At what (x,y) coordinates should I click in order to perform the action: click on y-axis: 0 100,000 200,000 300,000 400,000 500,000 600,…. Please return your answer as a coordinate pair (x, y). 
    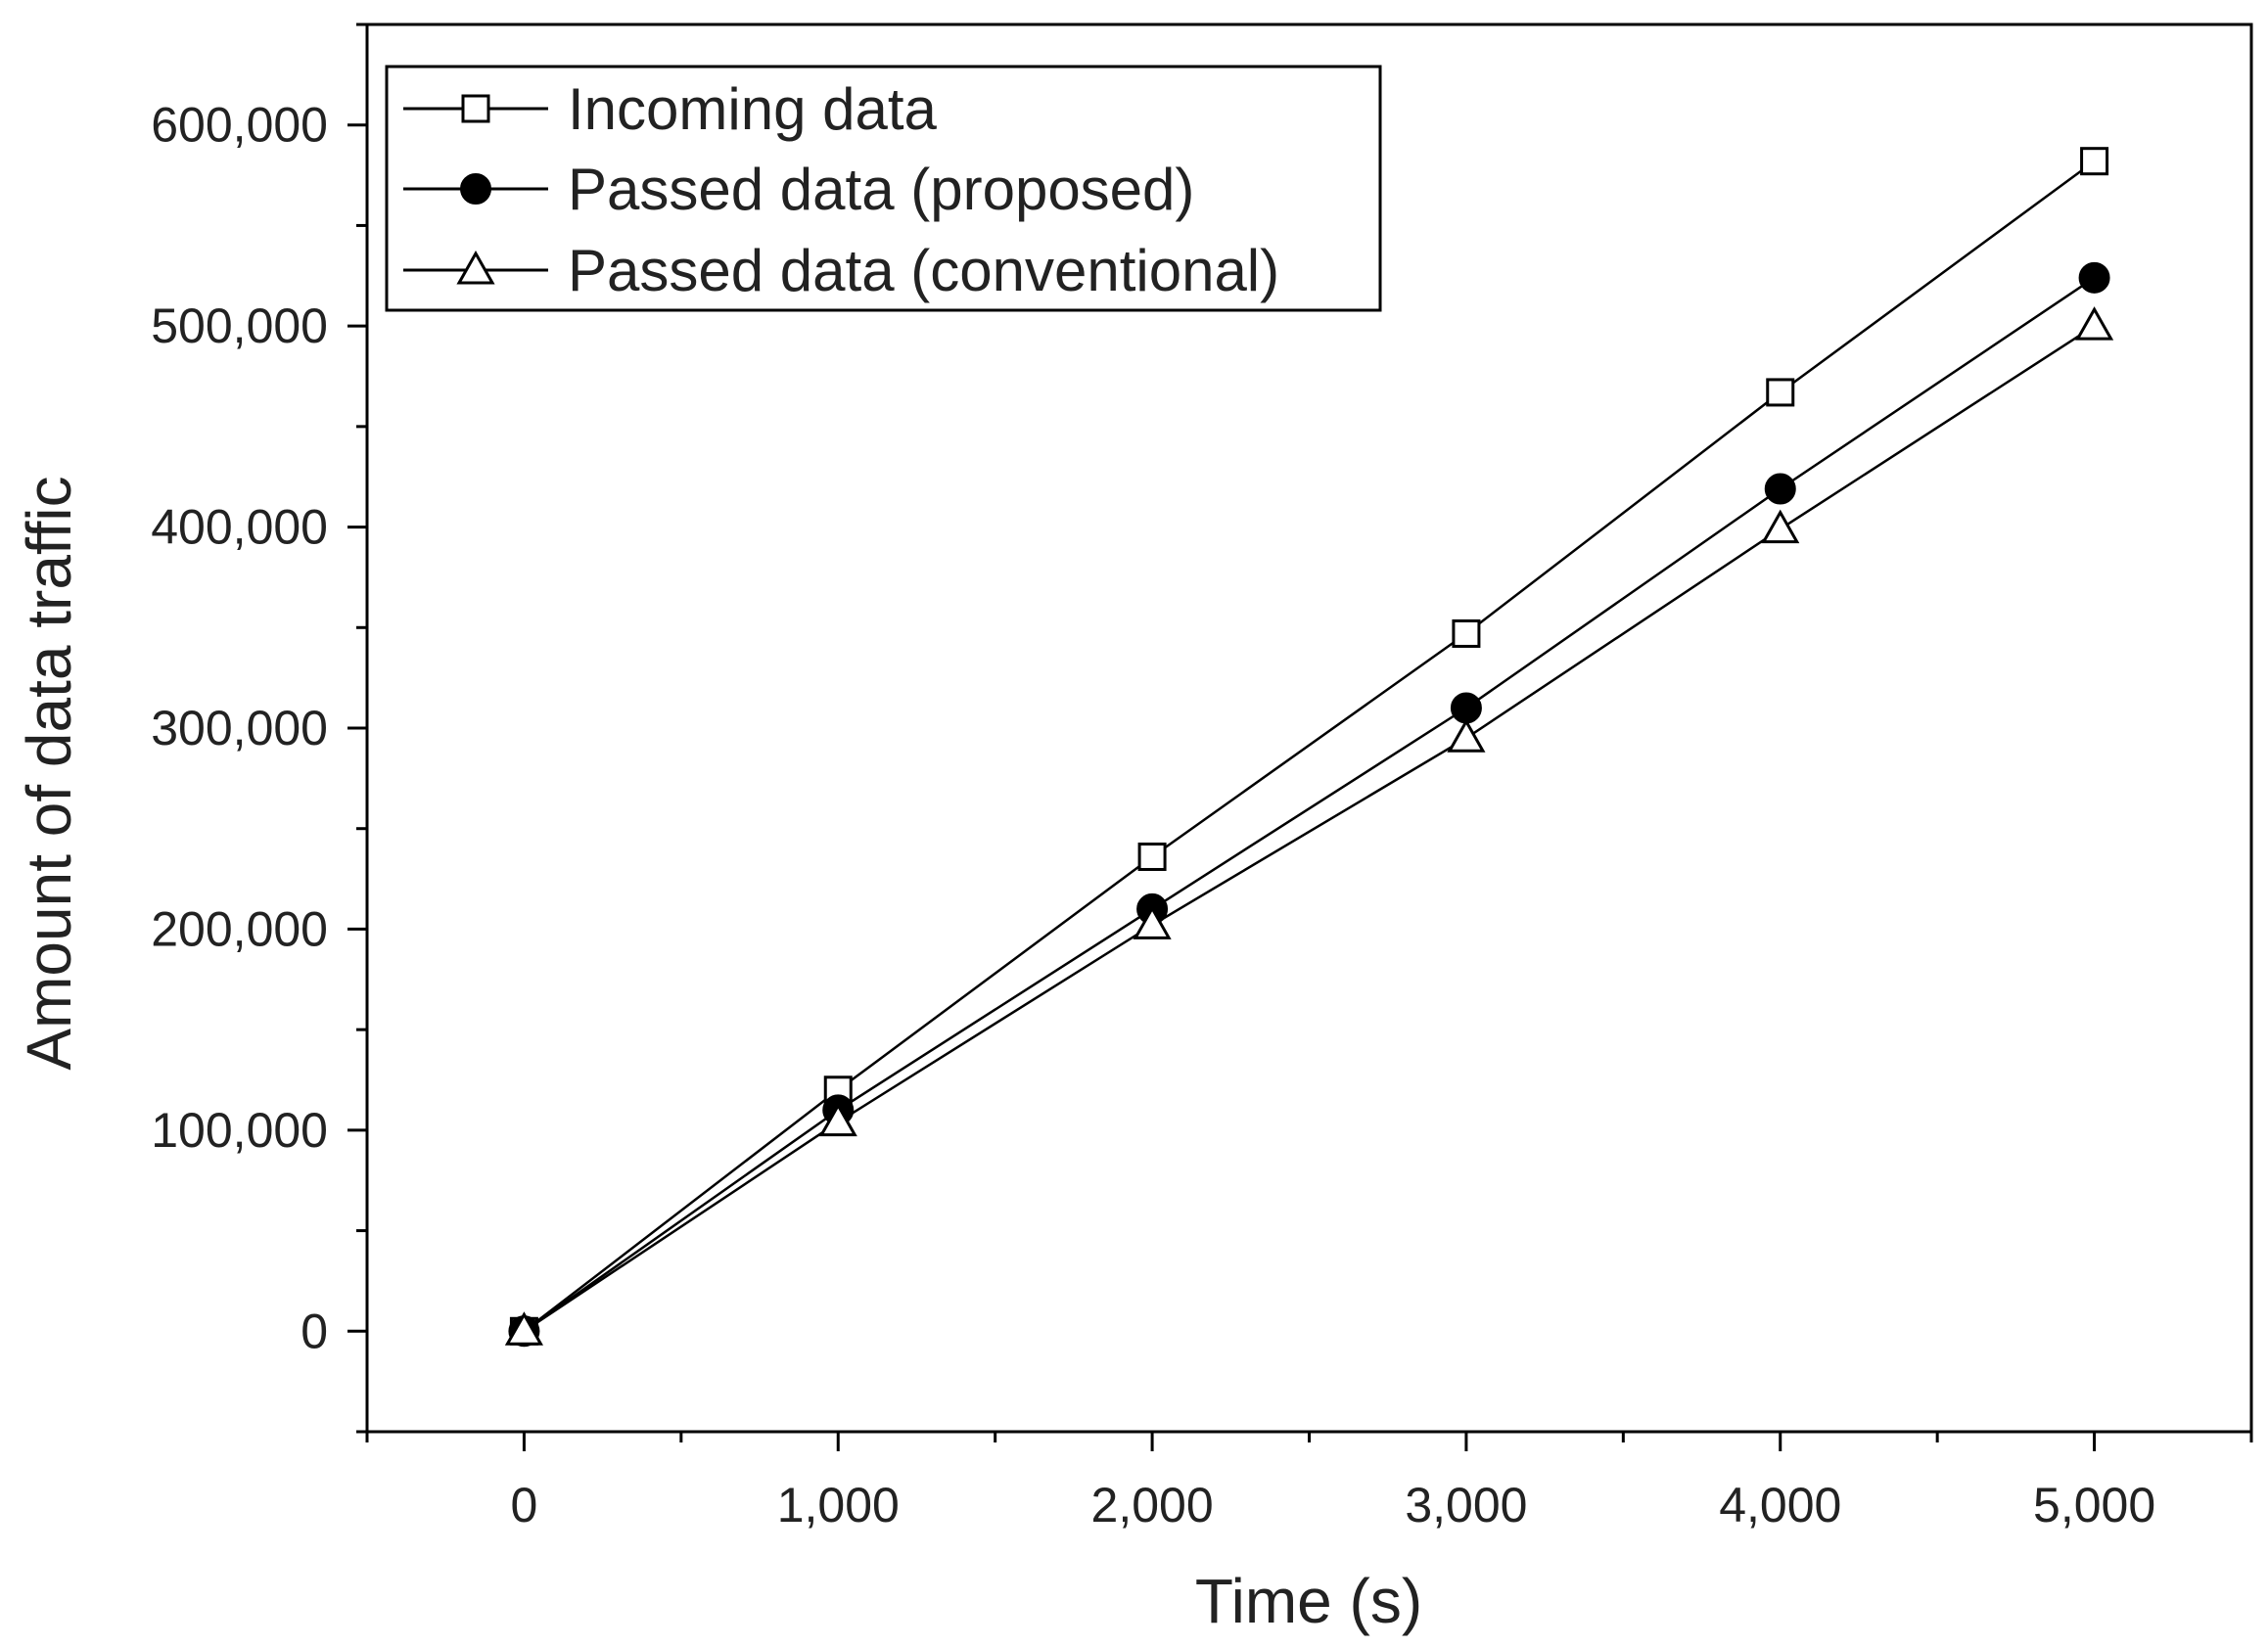
    Looking at the image, I should click on (259, 728).